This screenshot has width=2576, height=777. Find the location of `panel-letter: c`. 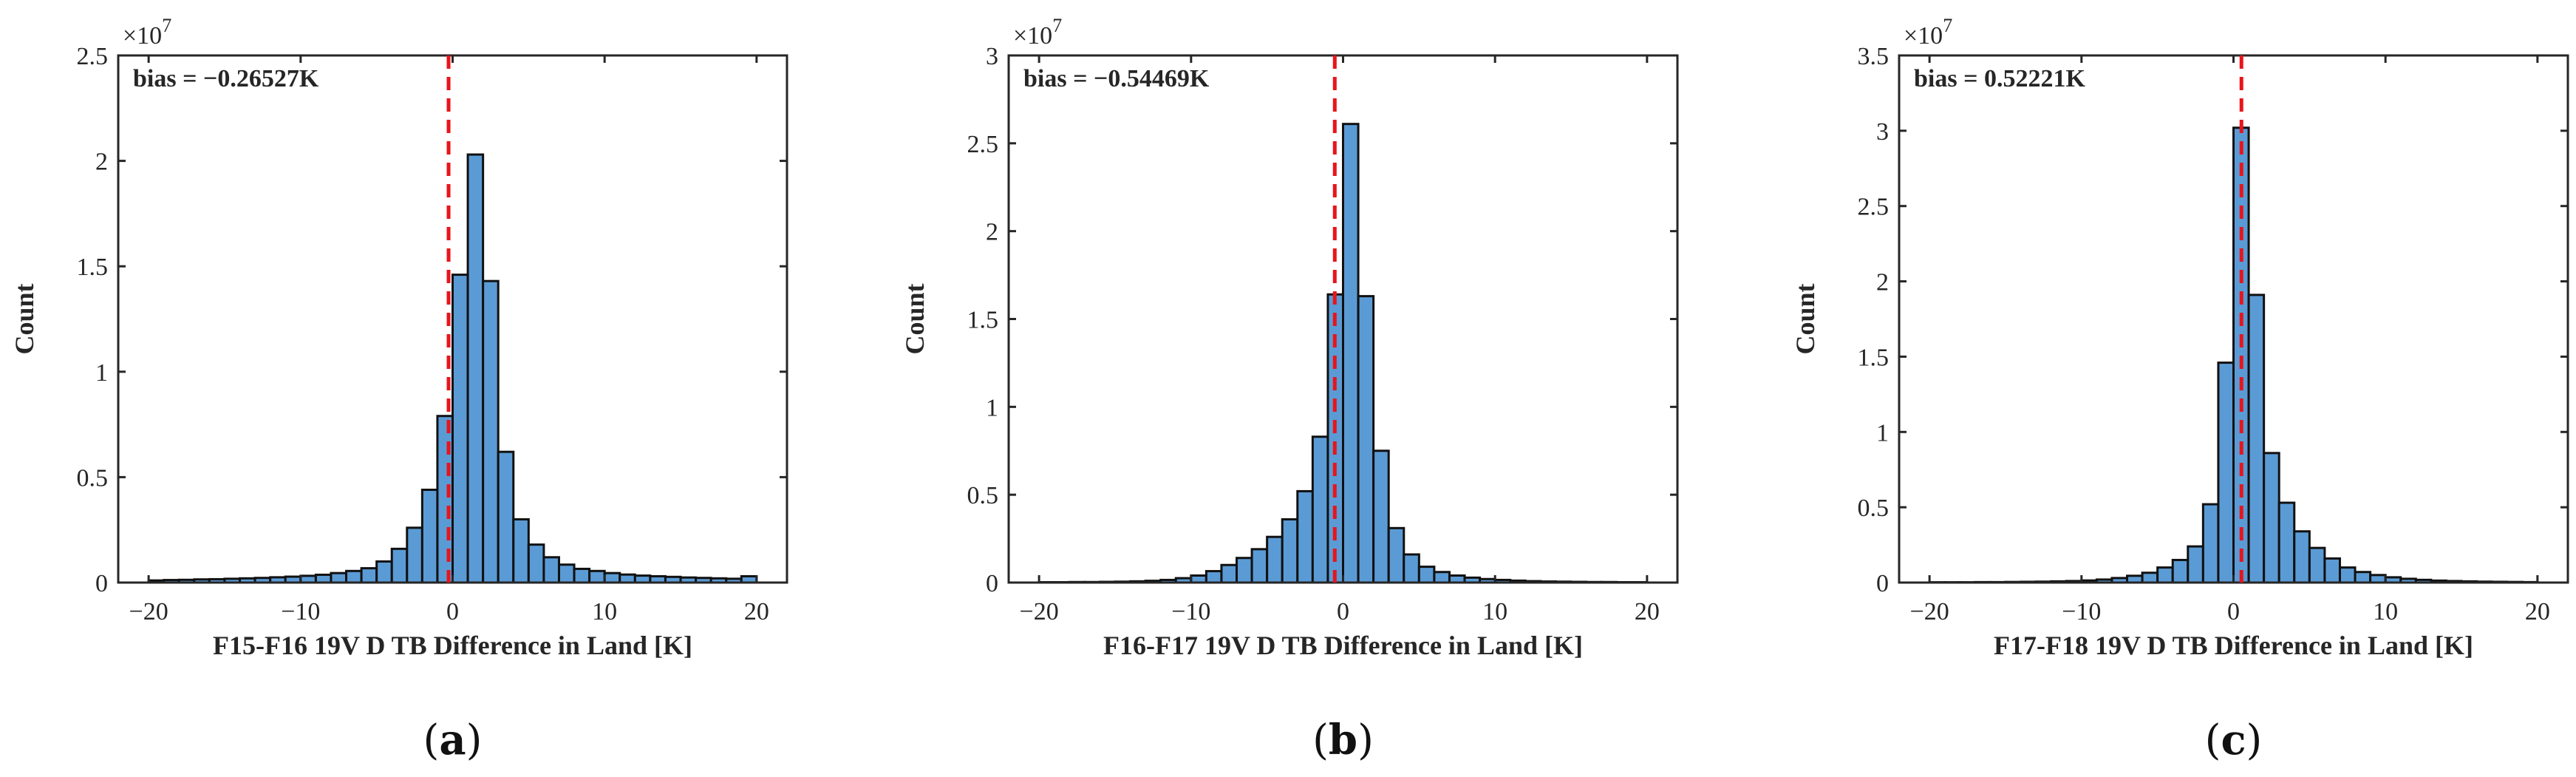

panel-letter: c is located at coordinates (2233, 740).